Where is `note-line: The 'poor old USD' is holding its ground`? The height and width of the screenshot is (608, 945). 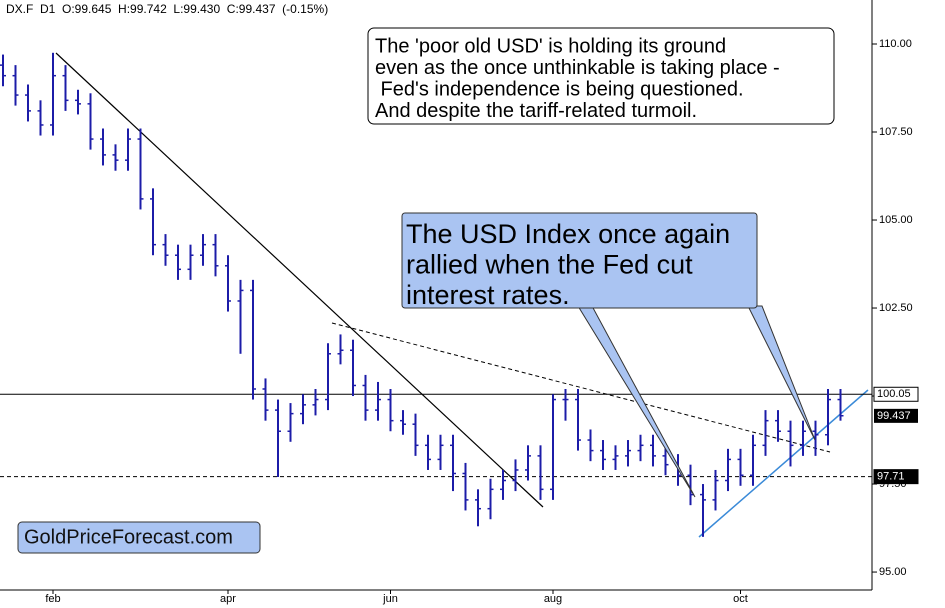 note-line: The 'poor old USD' is holding its ground is located at coordinates (550, 46).